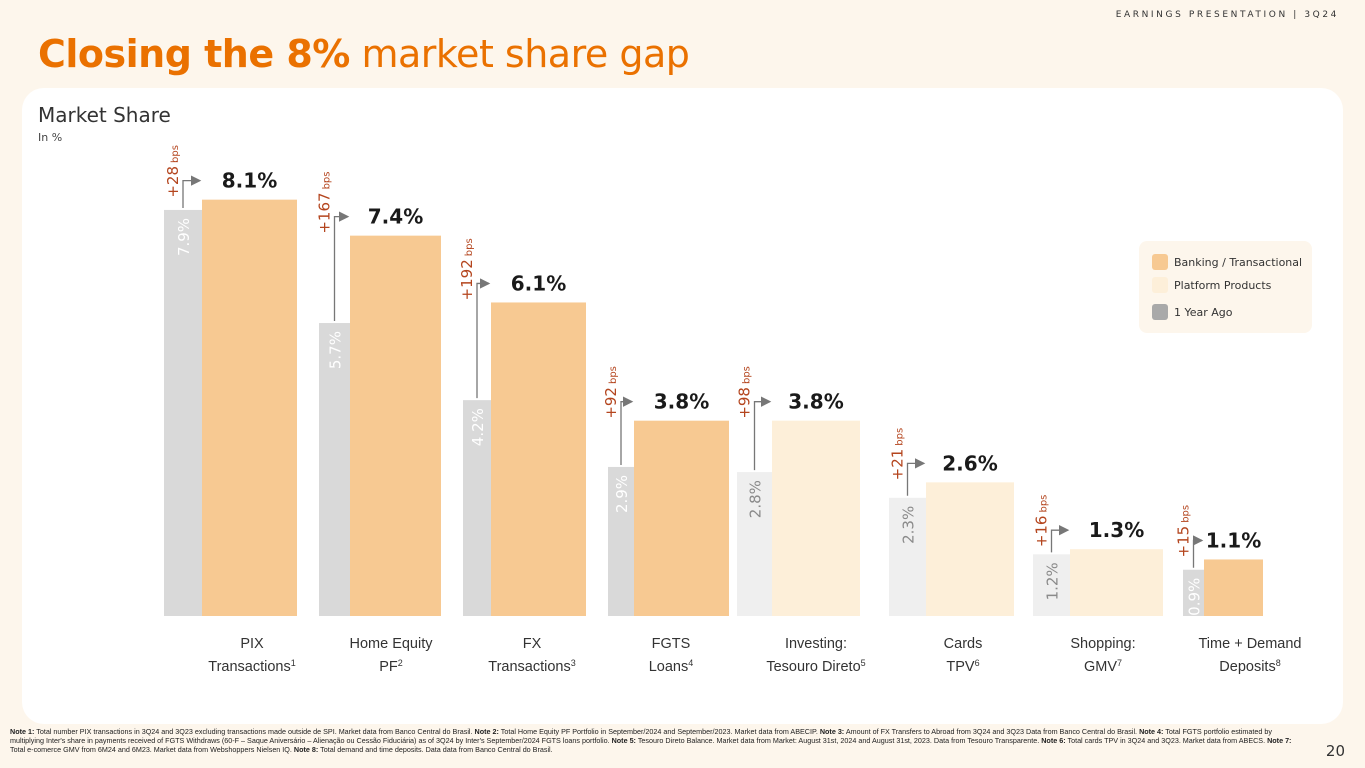  What do you see at coordinates (909, 525) in the screenshot?
I see `bar-year-ago-label: 2.3%` at bounding box center [909, 525].